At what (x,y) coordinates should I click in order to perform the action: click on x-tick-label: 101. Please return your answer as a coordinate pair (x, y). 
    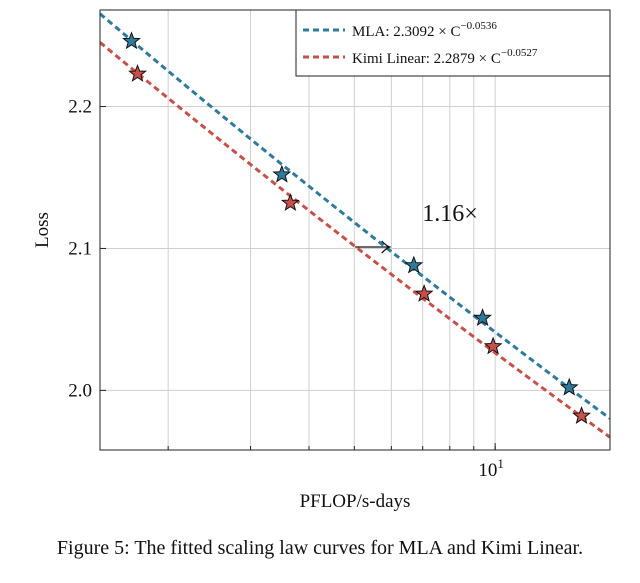
    Looking at the image, I should click on (491, 468).